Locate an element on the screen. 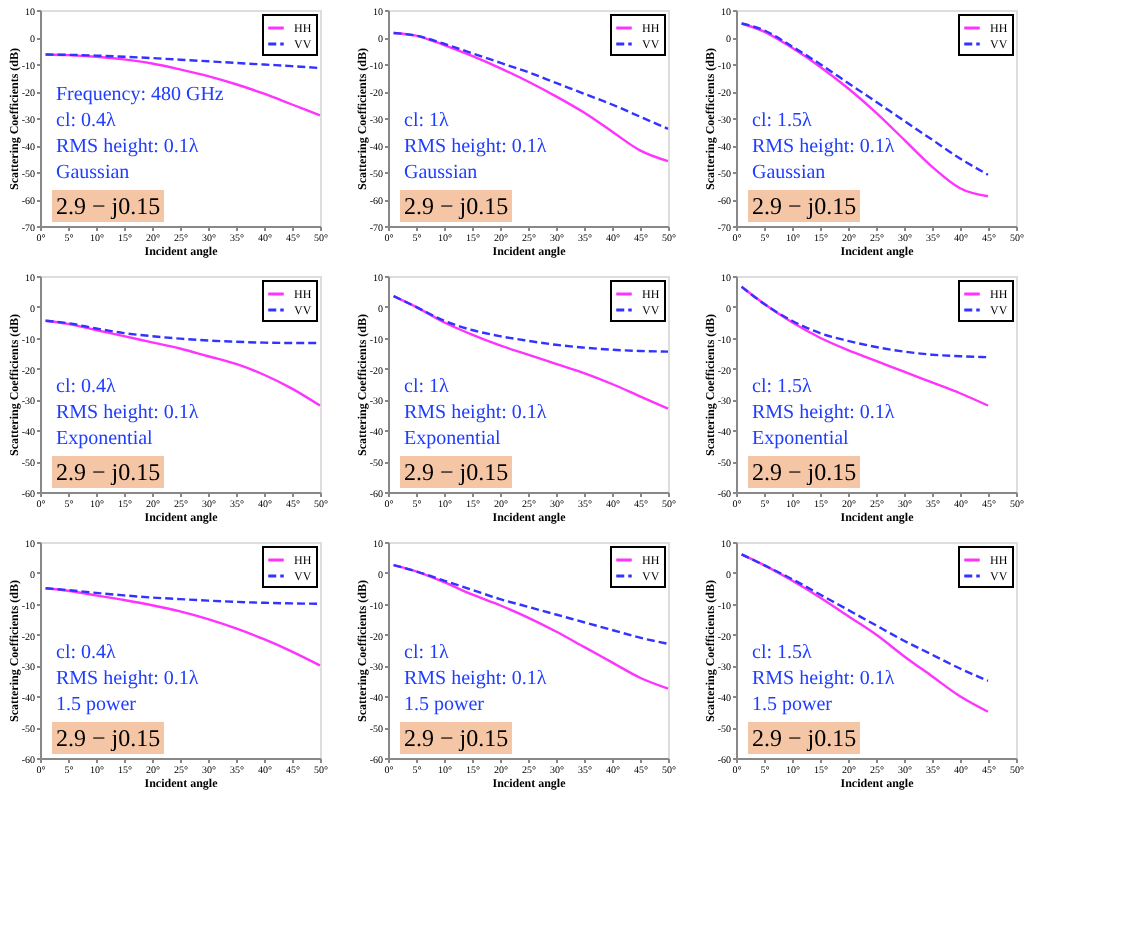 The image size is (1146, 926). annotation: Frequency: 480 GHz is located at coordinates (140, 95).